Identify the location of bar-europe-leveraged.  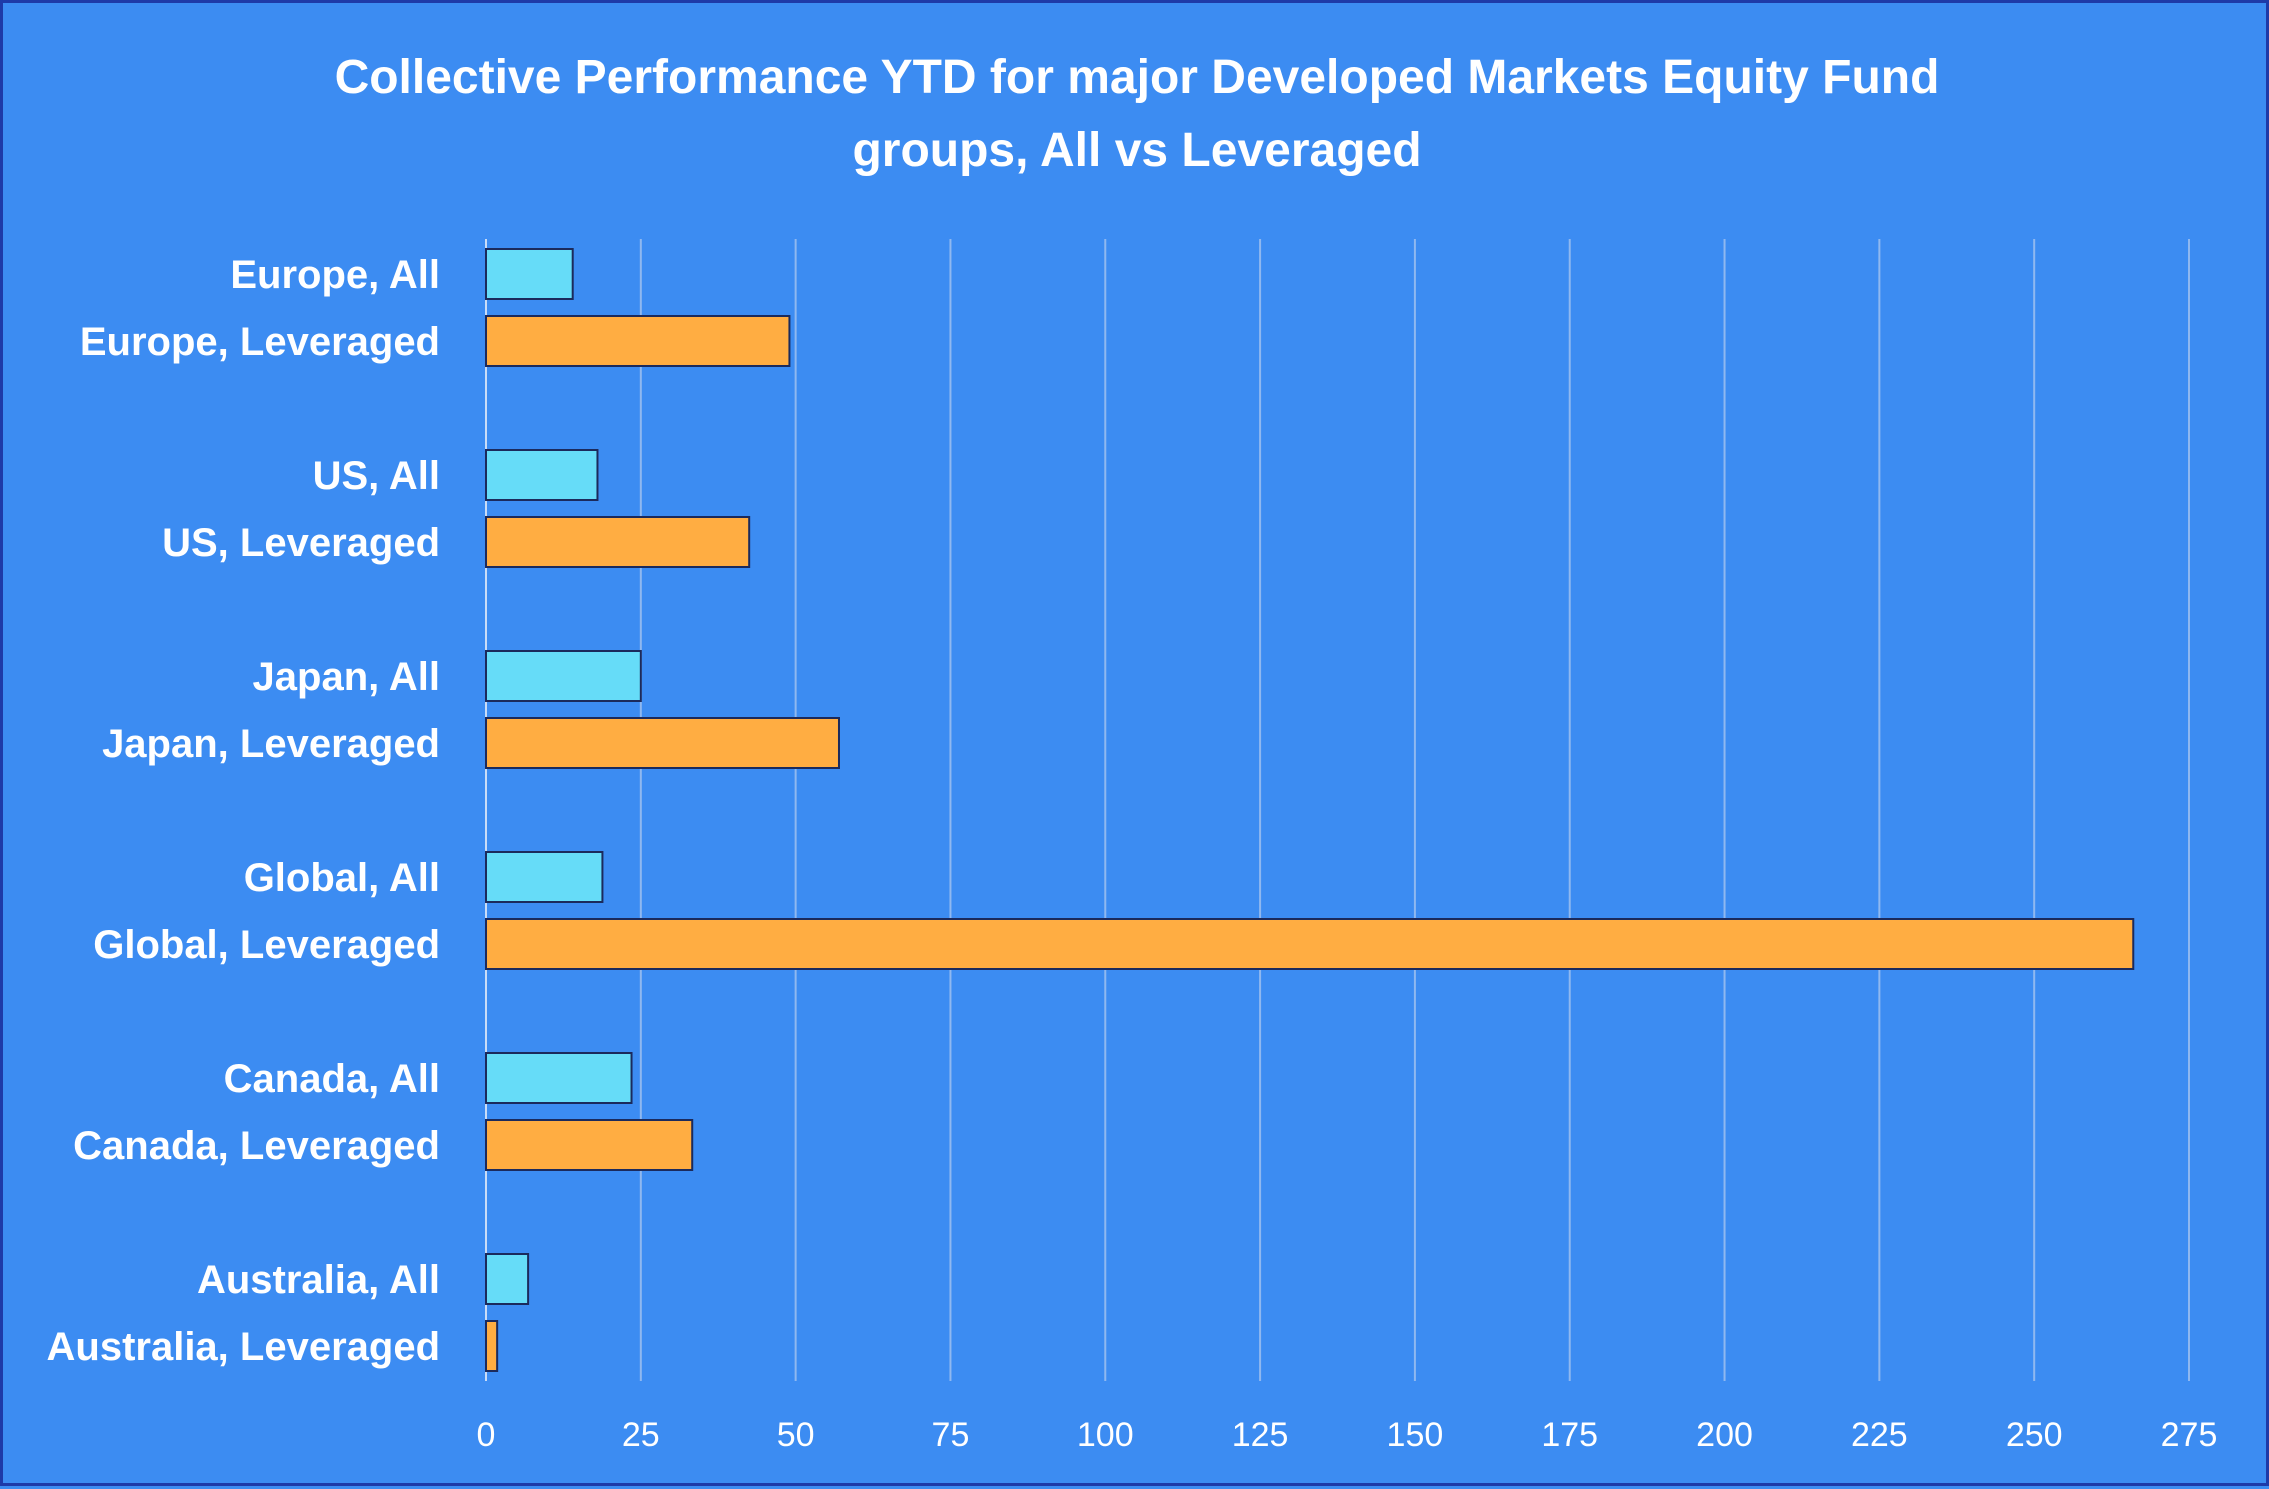
(638, 341).